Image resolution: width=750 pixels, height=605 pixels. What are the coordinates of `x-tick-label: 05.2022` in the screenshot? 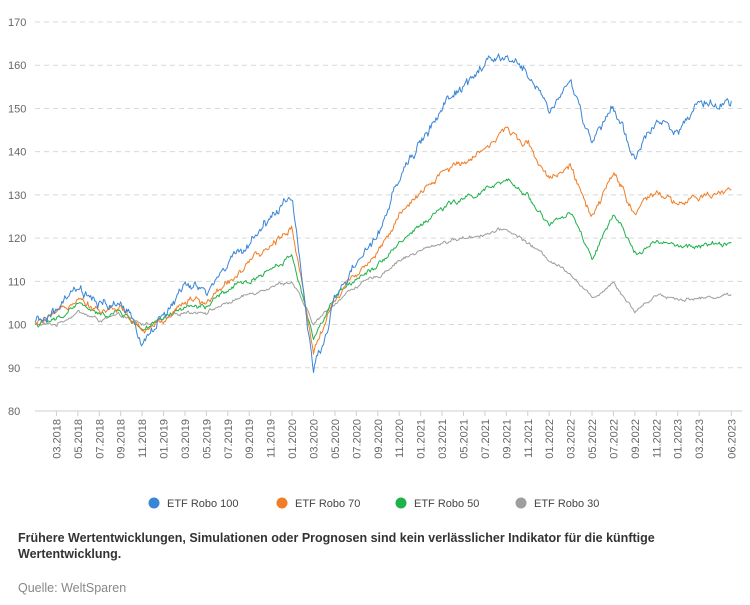 It's located at (593, 439).